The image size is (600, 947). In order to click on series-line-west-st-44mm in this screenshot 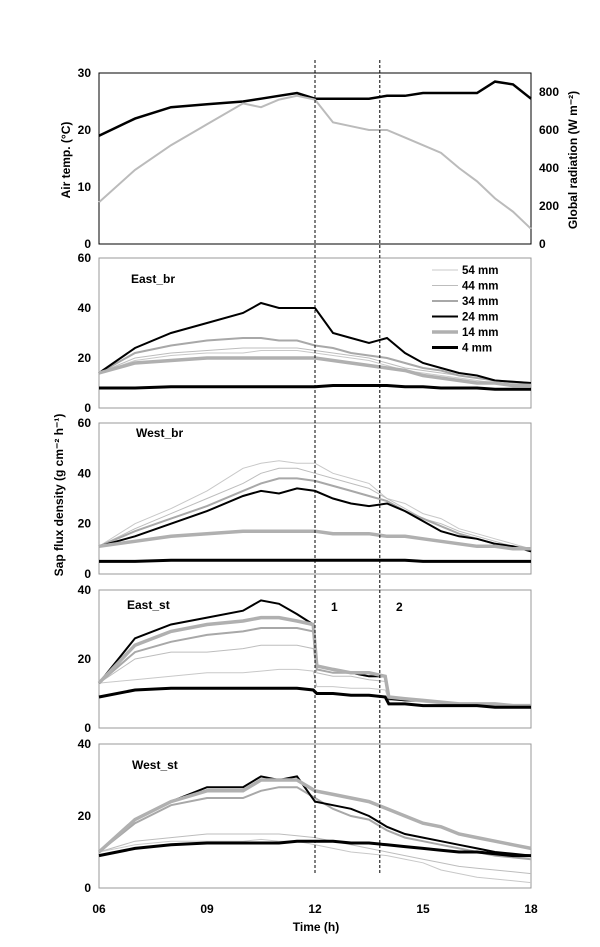, I will do `click(315, 854)`.